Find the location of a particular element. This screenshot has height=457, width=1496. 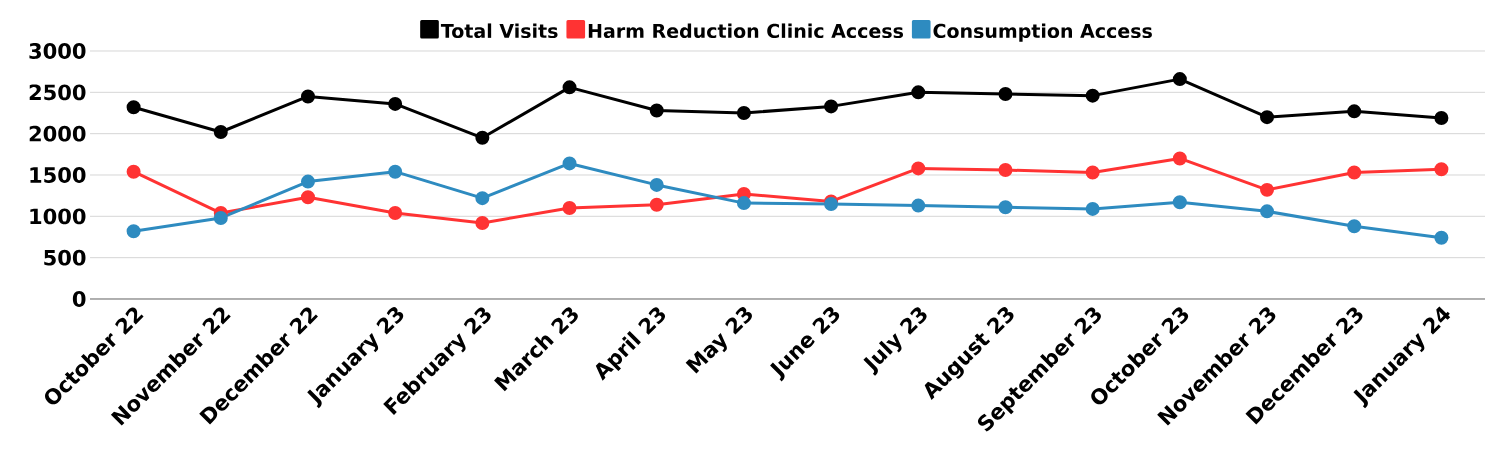

y-tick-label: 0 is located at coordinates (79, 299).